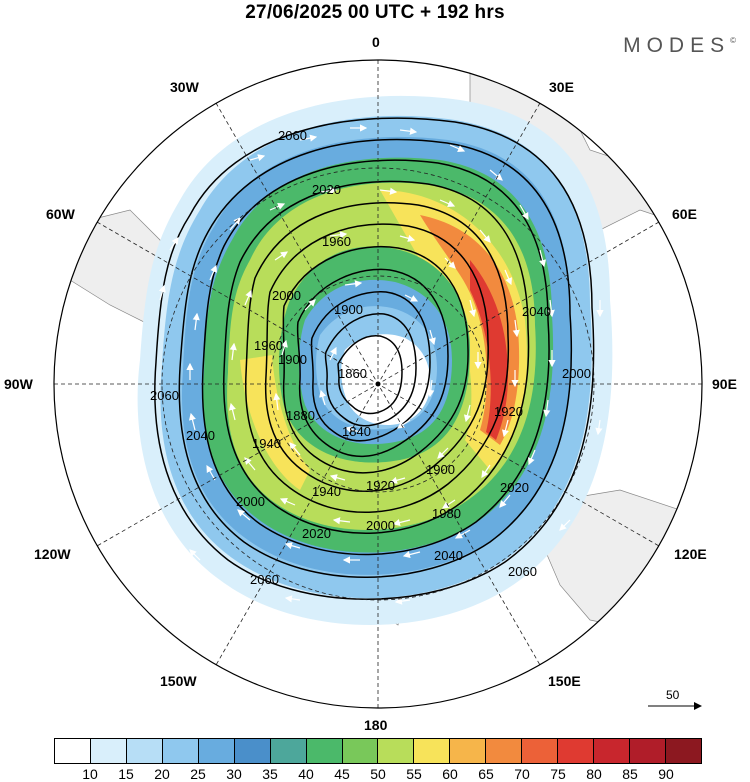 This screenshot has width=750, height=782. I want to click on map-title: 27/06/2025 00 UTC + 192 hrs, so click(375, 12).